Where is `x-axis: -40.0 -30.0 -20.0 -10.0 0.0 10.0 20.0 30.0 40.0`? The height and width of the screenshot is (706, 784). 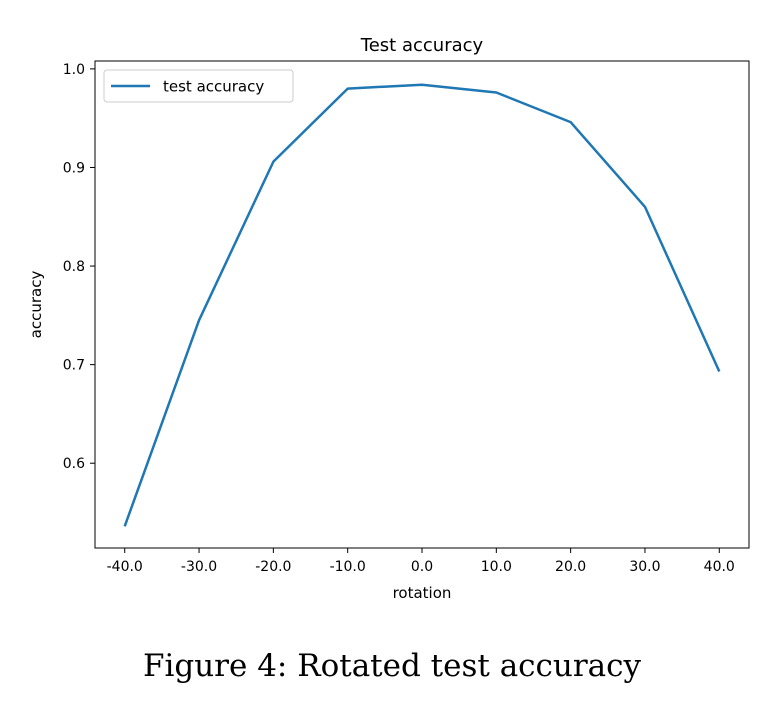
x-axis: -40.0 -30.0 -20.0 -10.0 0.0 10.0 20.0 30.0 40.0 is located at coordinates (421, 561).